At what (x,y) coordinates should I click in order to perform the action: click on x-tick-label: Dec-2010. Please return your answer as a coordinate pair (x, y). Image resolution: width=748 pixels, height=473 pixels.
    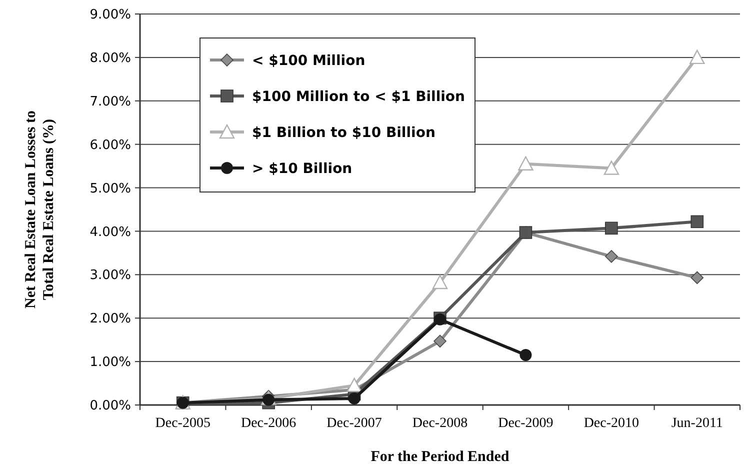
    Looking at the image, I should click on (612, 423).